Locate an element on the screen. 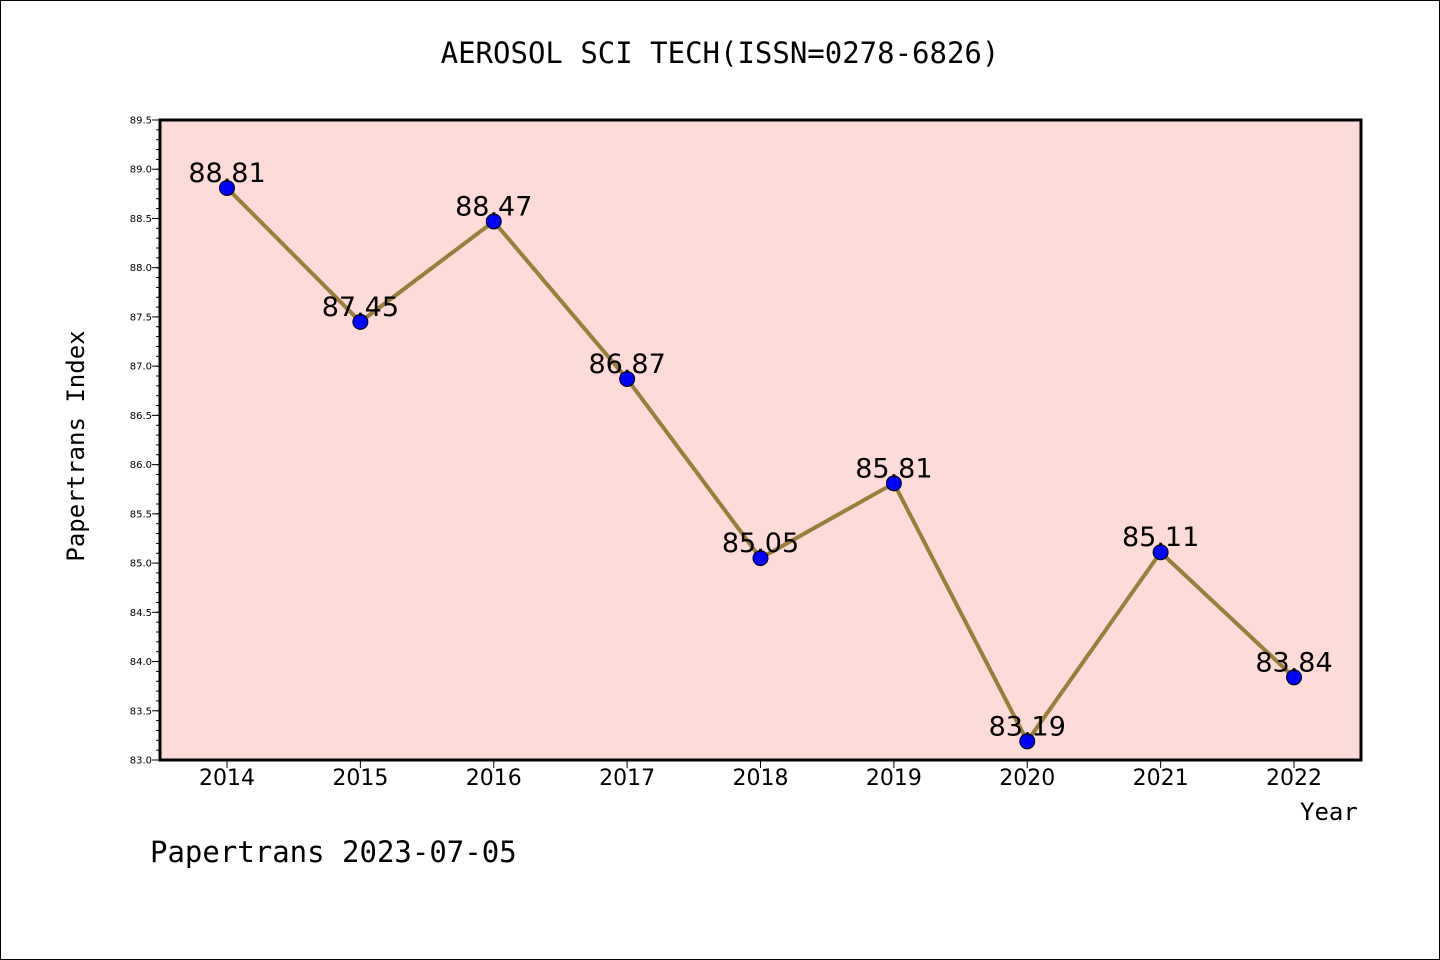  y-tick-label: 88.5 is located at coordinates (141, 219).